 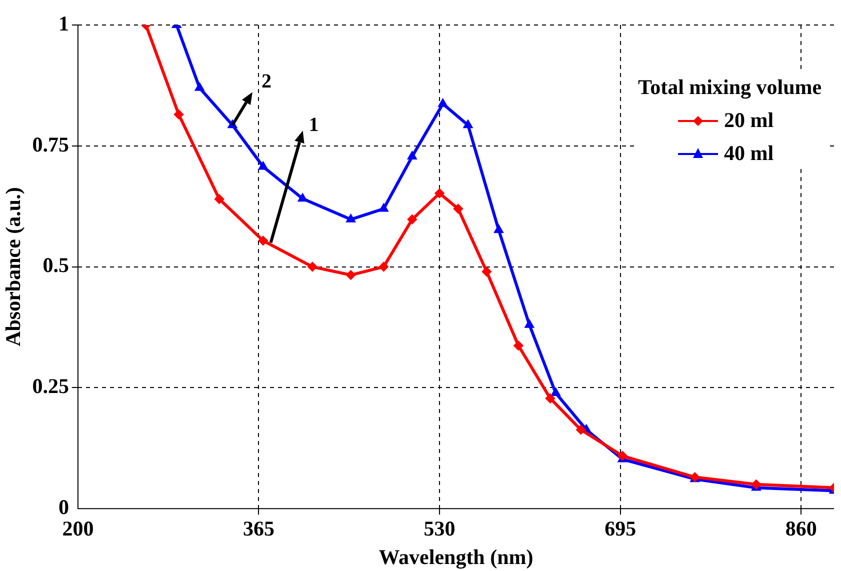 I want to click on y-tick-label: 0.5, so click(x=55, y=265).